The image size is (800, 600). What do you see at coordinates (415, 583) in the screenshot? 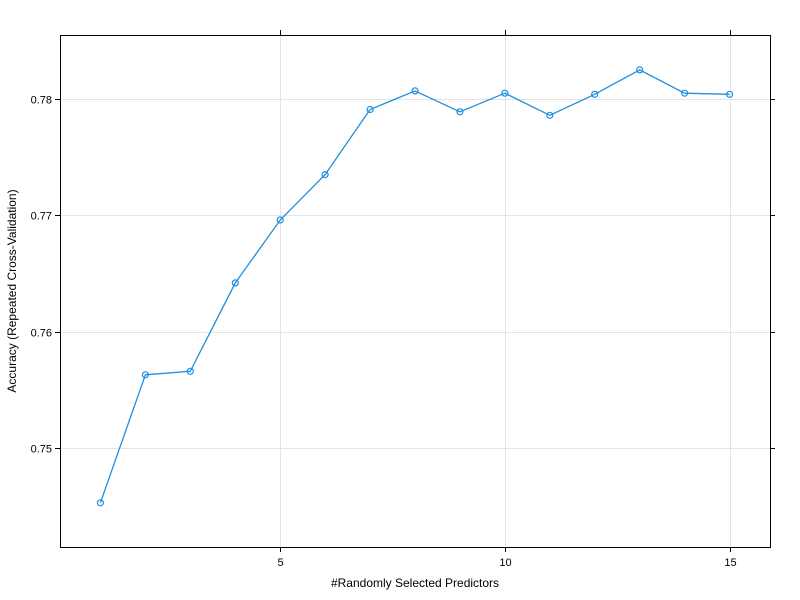
I see `x-axis-title: #Randomly Selected Predictors` at bounding box center [415, 583].